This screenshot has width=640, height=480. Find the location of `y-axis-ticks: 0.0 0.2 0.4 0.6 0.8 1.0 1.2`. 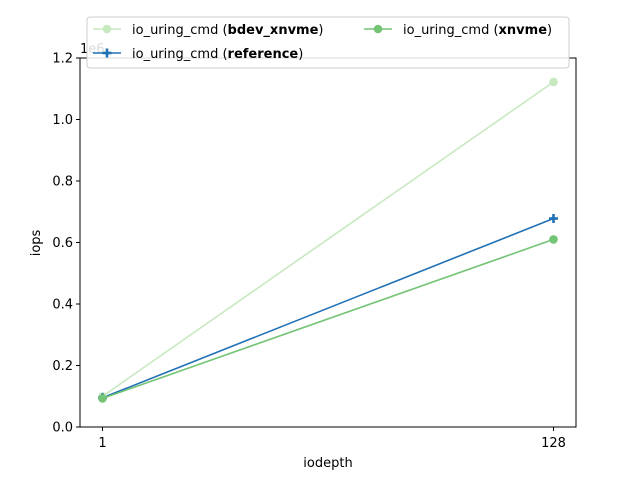

y-axis-ticks: 0.0 0.2 0.4 0.6 0.8 1.0 1.2 is located at coordinates (66, 244).